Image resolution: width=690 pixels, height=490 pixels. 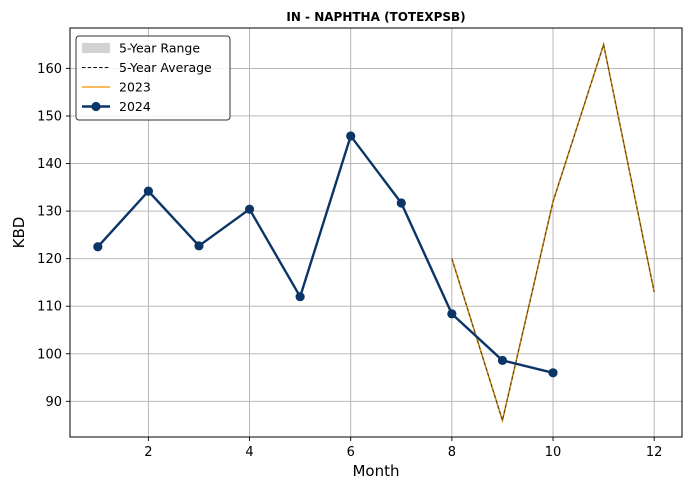 I want to click on x-tick-label: 10, so click(x=553, y=452).